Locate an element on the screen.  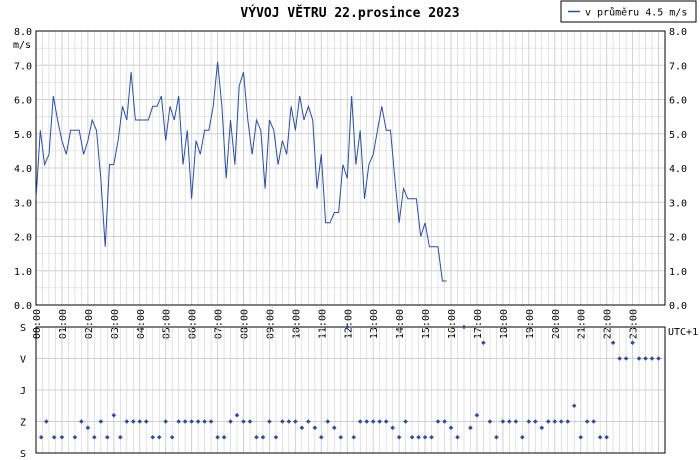
x-tick-label: 18:00 is located at coordinates (504, 324).